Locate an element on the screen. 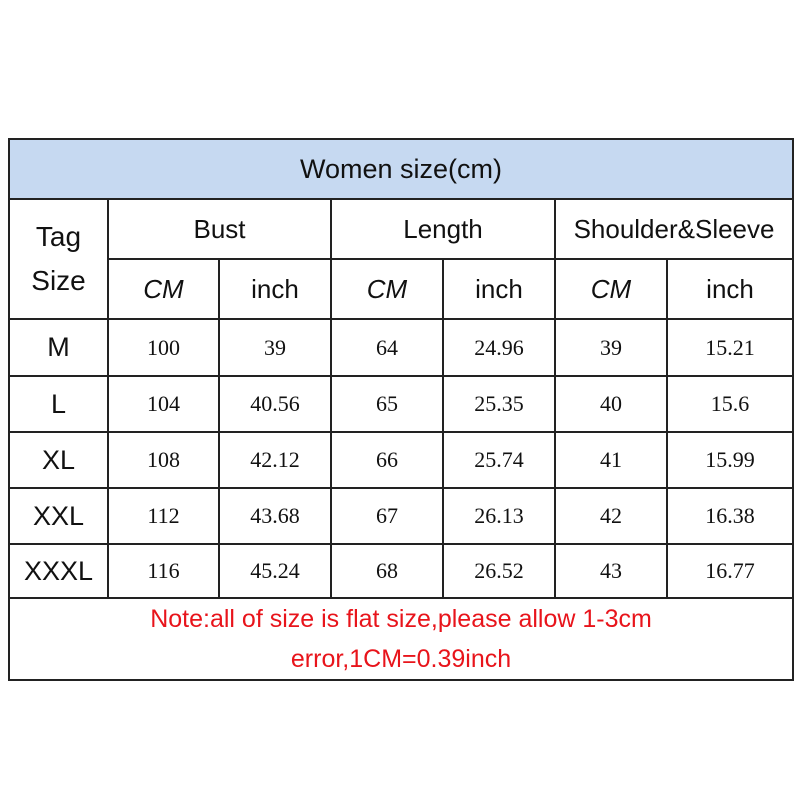  value-cell: 41 is located at coordinates (611, 460).